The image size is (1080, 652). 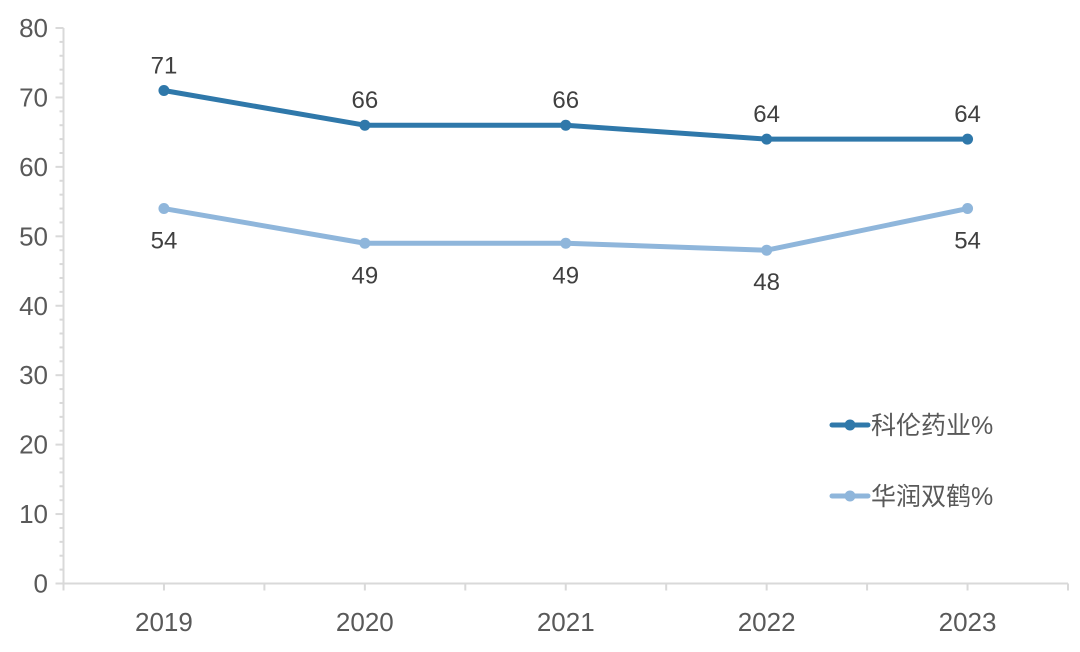 What do you see at coordinates (767, 622) in the screenshot?
I see `x-axis-label: 2022` at bounding box center [767, 622].